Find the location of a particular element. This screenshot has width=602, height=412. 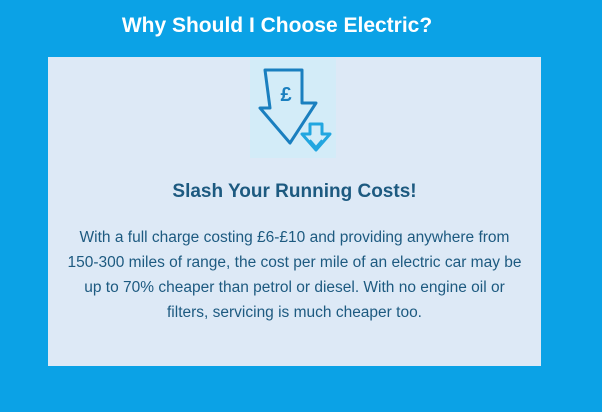

card-heading: Slash Your Running Costs! is located at coordinates (294, 191).